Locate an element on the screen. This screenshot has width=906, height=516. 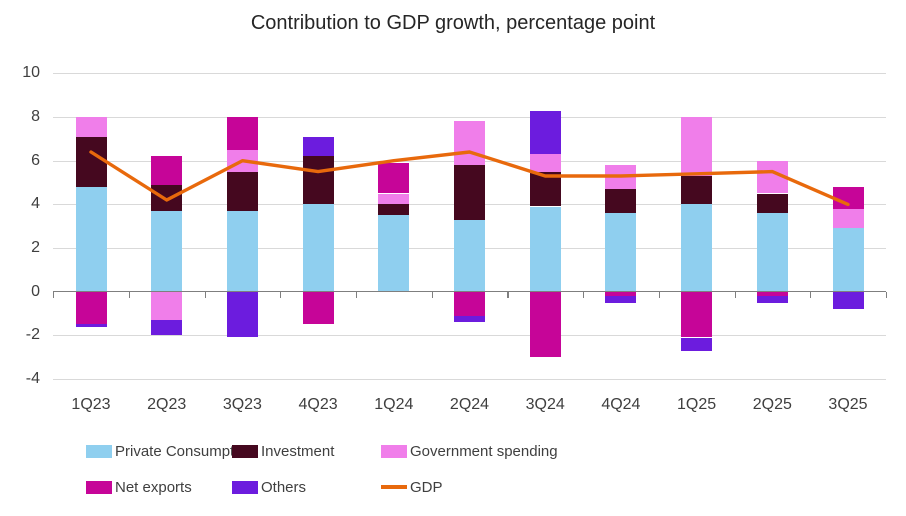
legend-item-government-spending: Government spending is located at coordinates (469, 451).